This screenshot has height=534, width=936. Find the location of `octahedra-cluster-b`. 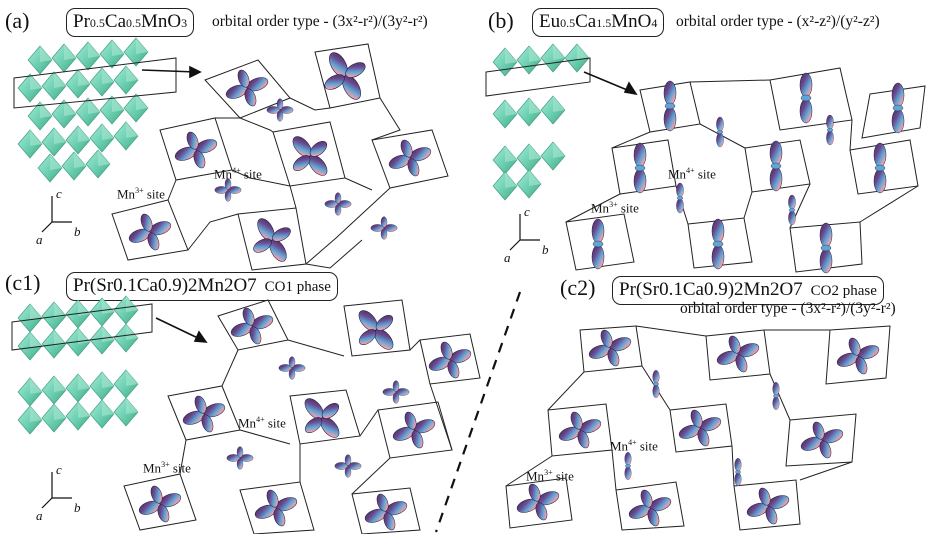

octahedra-cluster-b is located at coordinates (538, 122).